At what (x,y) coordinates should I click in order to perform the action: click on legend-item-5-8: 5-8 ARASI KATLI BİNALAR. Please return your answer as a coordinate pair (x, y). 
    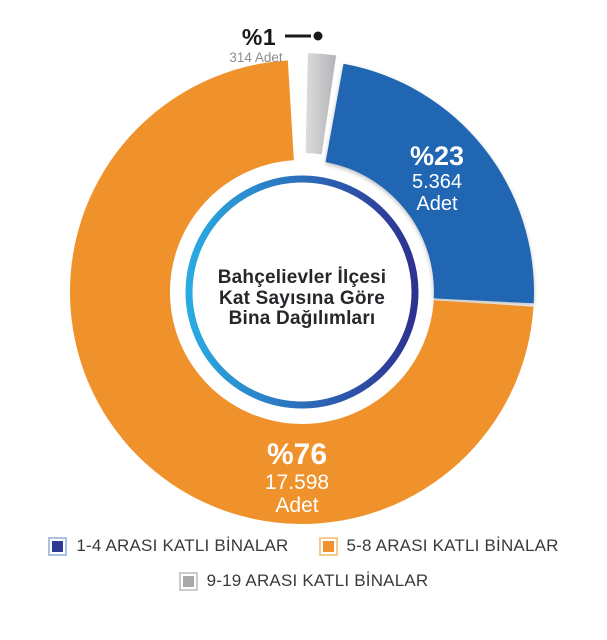
    Looking at the image, I should click on (438, 546).